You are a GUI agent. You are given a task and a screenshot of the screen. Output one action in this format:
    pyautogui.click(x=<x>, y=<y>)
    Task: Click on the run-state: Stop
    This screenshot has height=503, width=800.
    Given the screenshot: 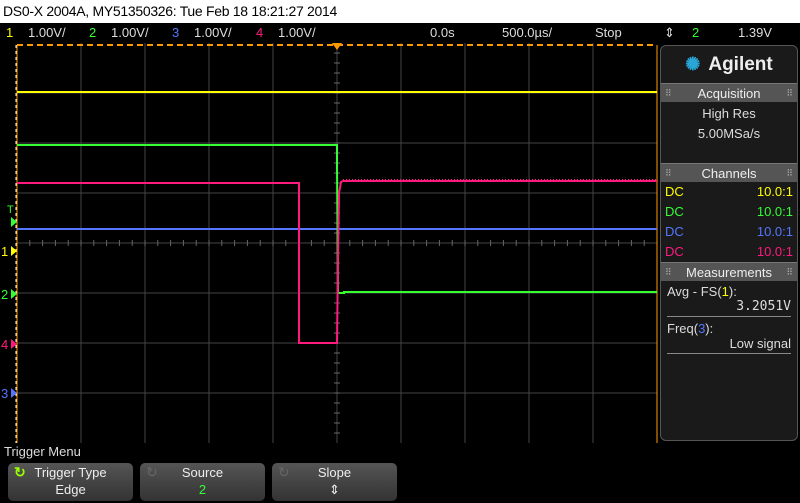 What is the action you would take?
    pyautogui.click(x=608, y=32)
    